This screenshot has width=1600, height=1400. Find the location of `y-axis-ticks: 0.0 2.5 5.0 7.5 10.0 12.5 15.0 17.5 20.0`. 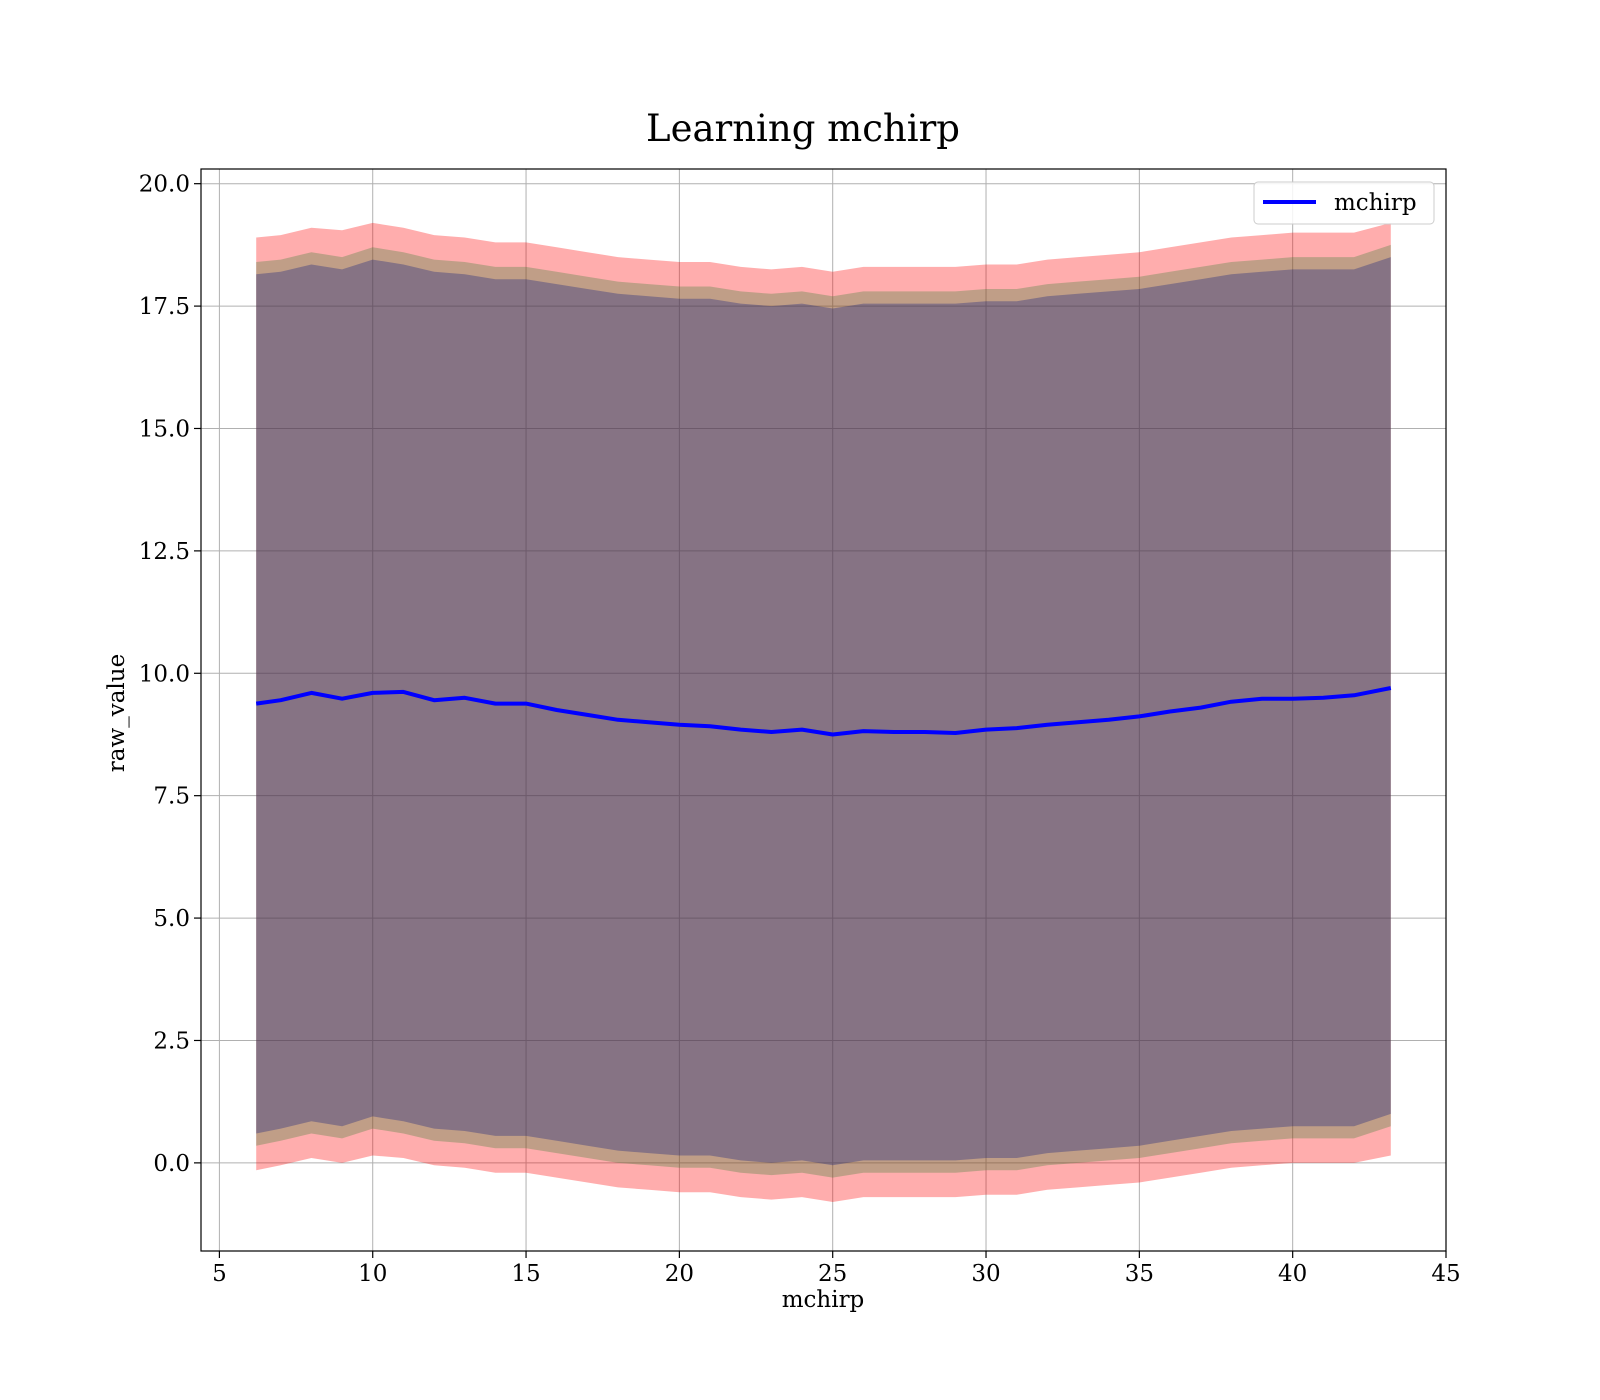

y-axis-ticks: 0.0 2.5 5.0 7.5 10.0 12.5 15.0 17.5 20.0 is located at coordinates (170, 674).